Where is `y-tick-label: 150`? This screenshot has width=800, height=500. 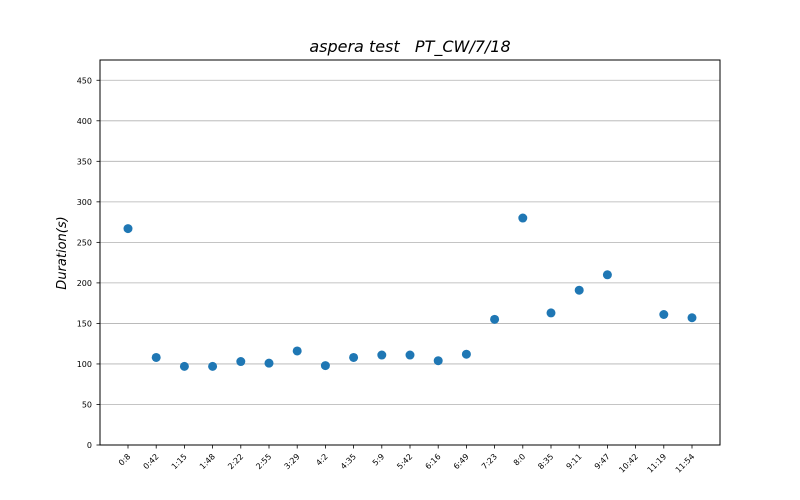
y-tick-label: 150 is located at coordinates (84, 323).